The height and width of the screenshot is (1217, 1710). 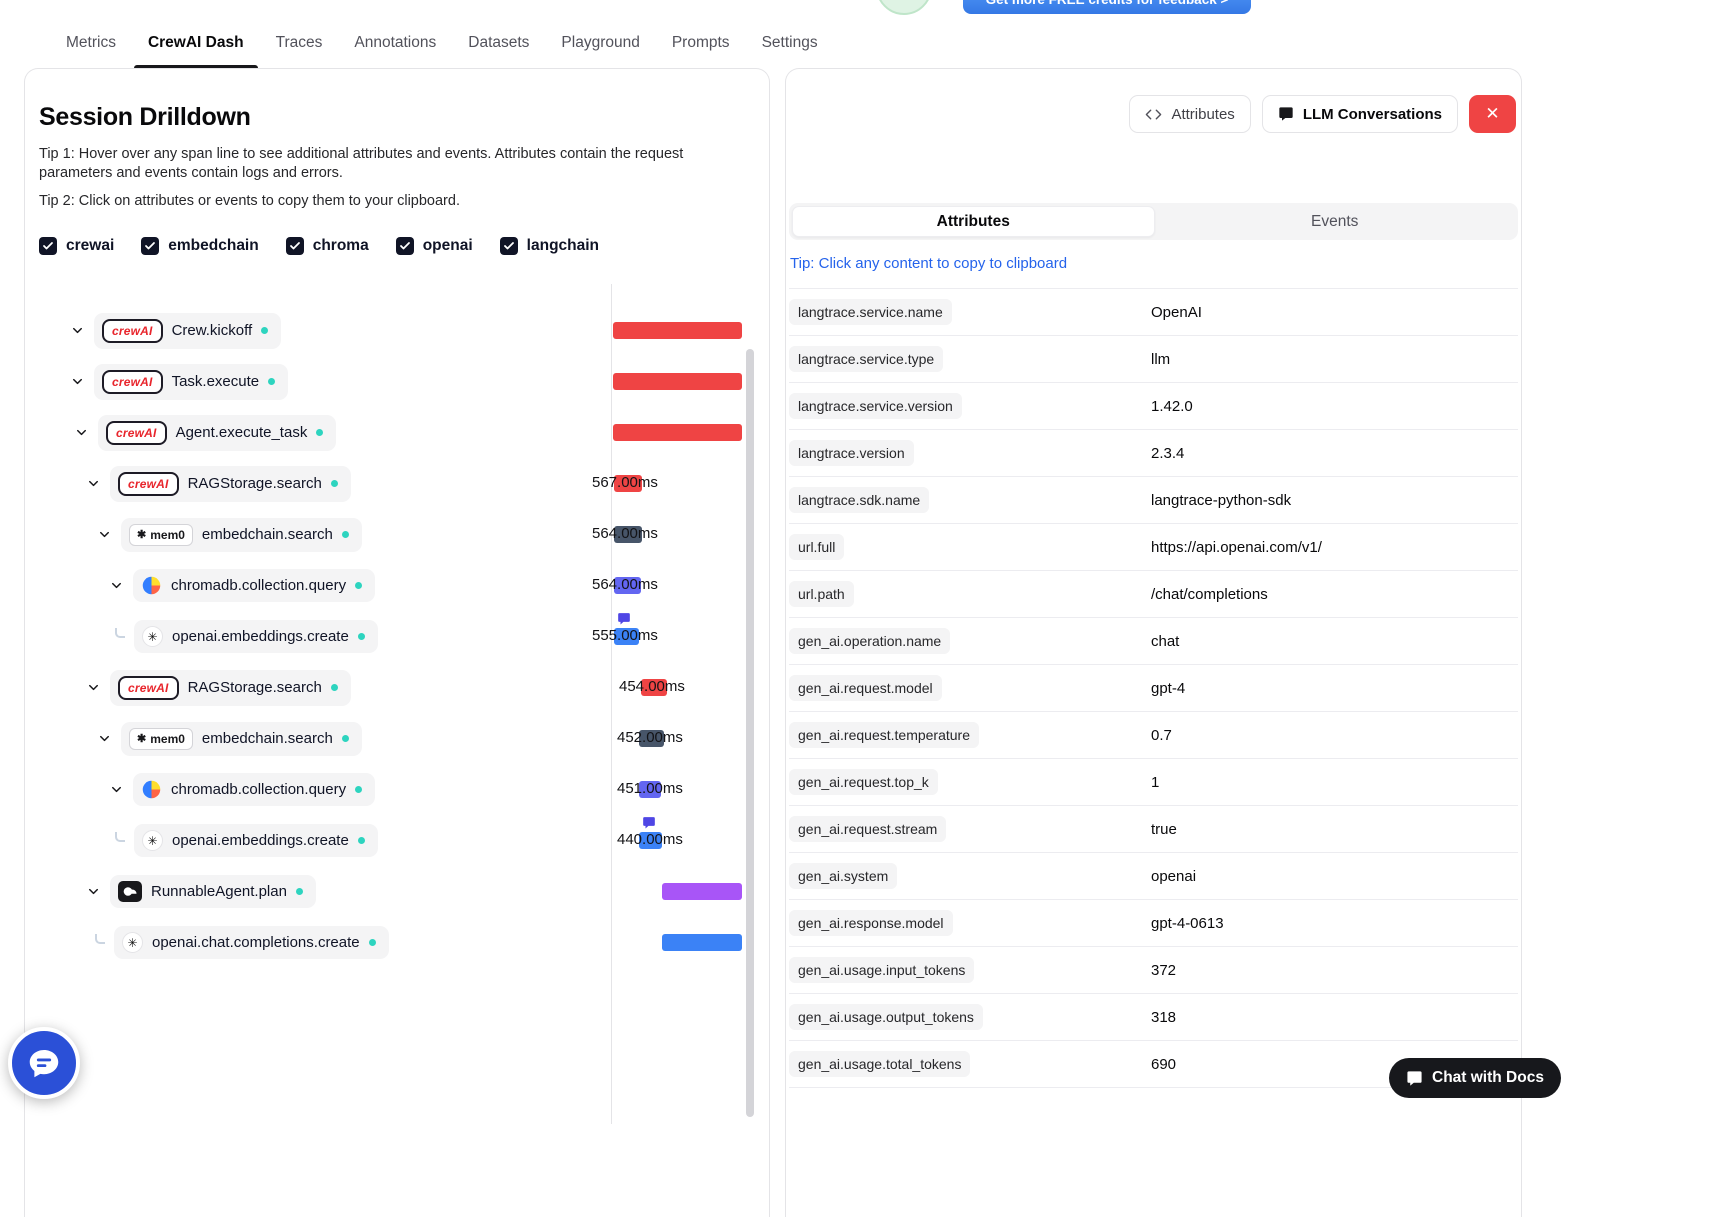 I want to click on llm-conversations-button: LLM Conversations, so click(x=1359, y=114).